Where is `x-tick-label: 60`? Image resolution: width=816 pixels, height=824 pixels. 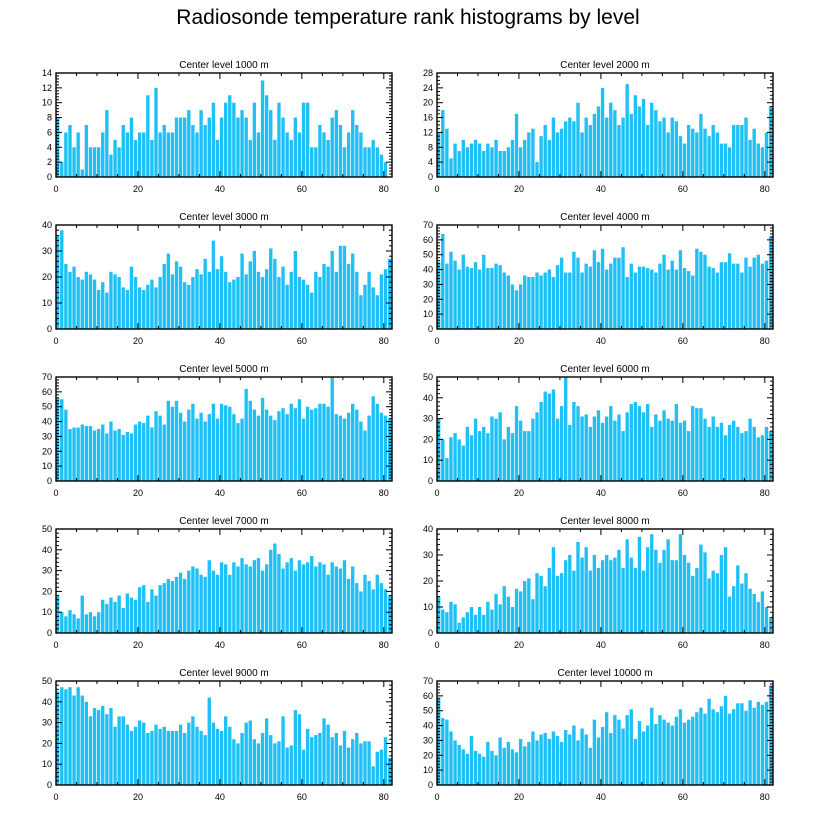
x-tick-label: 60 is located at coordinates (683, 493).